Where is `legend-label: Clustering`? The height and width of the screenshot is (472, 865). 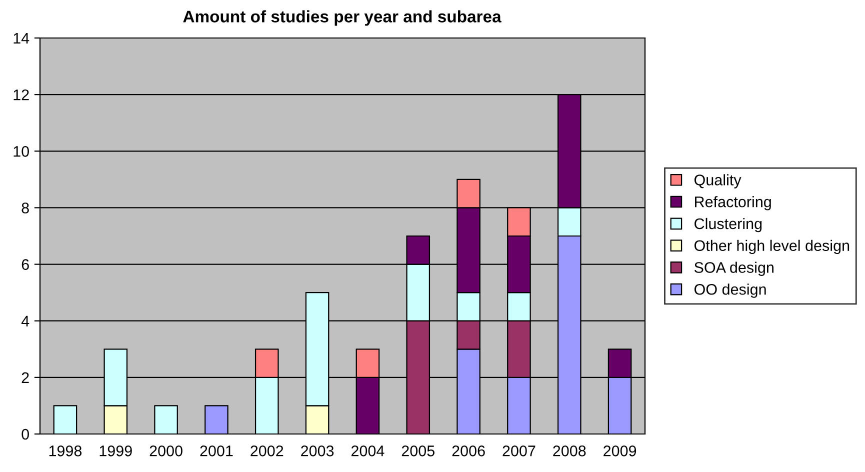
legend-label: Clustering is located at coordinates (728, 225).